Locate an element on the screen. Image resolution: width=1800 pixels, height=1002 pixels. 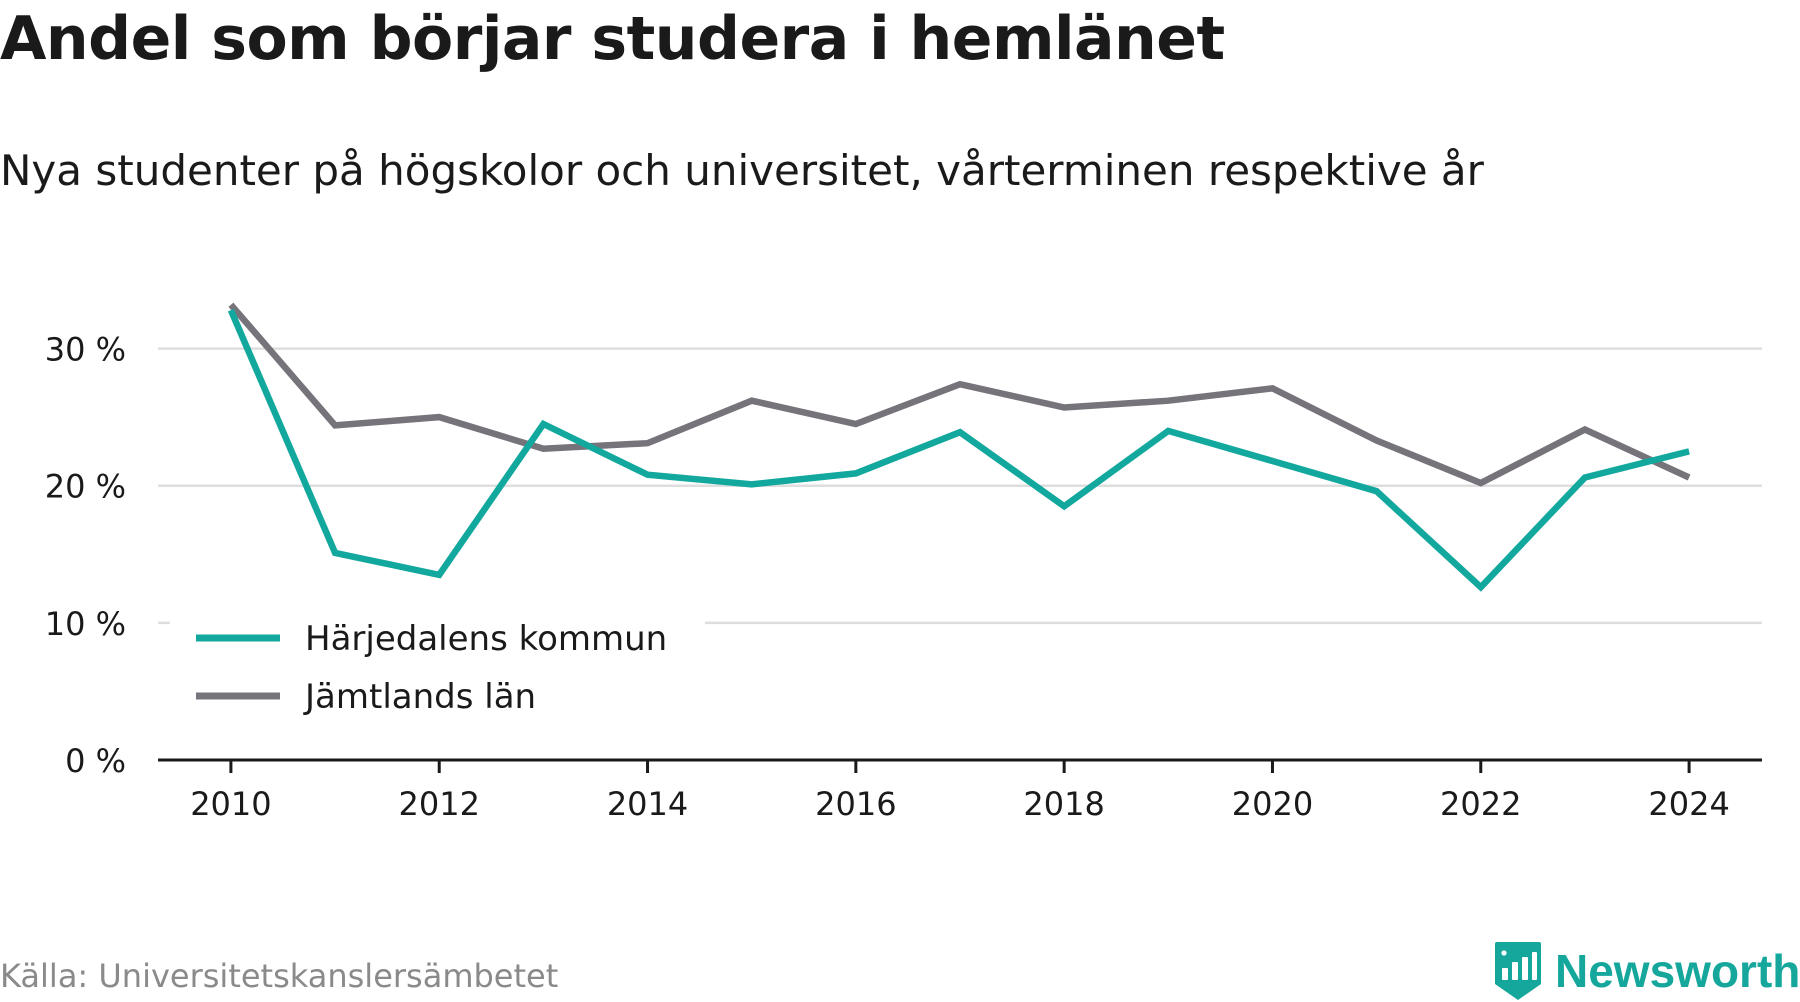
legend-label: Jämtlands län is located at coordinates (419, 697).